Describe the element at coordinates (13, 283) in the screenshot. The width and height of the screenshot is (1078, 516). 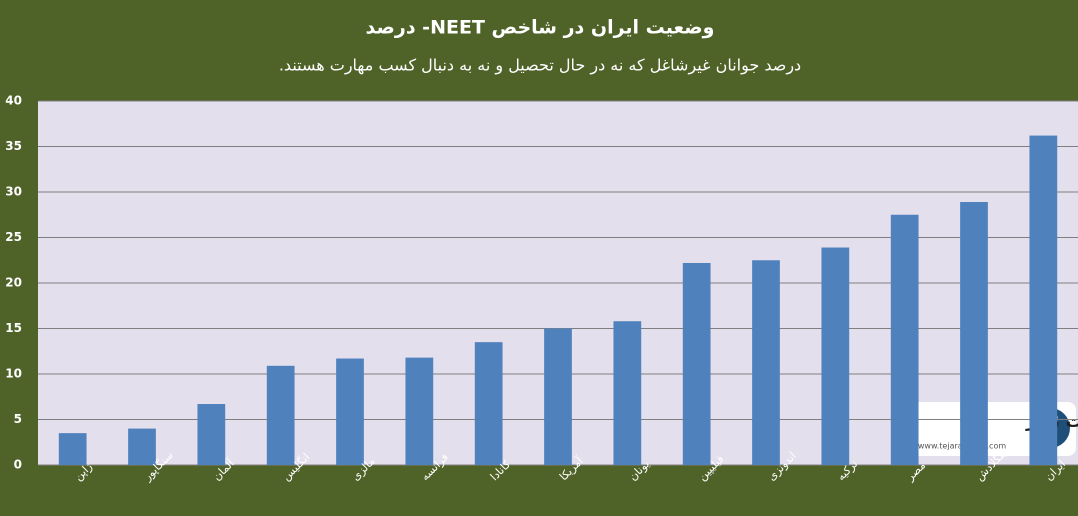
I see `y-tick-label: 20` at that location.